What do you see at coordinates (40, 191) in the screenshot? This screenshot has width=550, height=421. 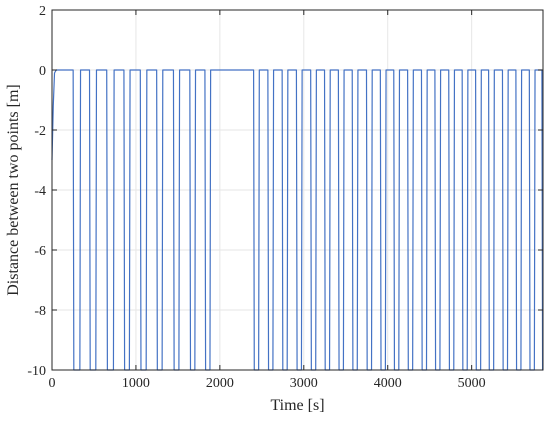 I see `y-tick-label: -4` at bounding box center [40, 191].